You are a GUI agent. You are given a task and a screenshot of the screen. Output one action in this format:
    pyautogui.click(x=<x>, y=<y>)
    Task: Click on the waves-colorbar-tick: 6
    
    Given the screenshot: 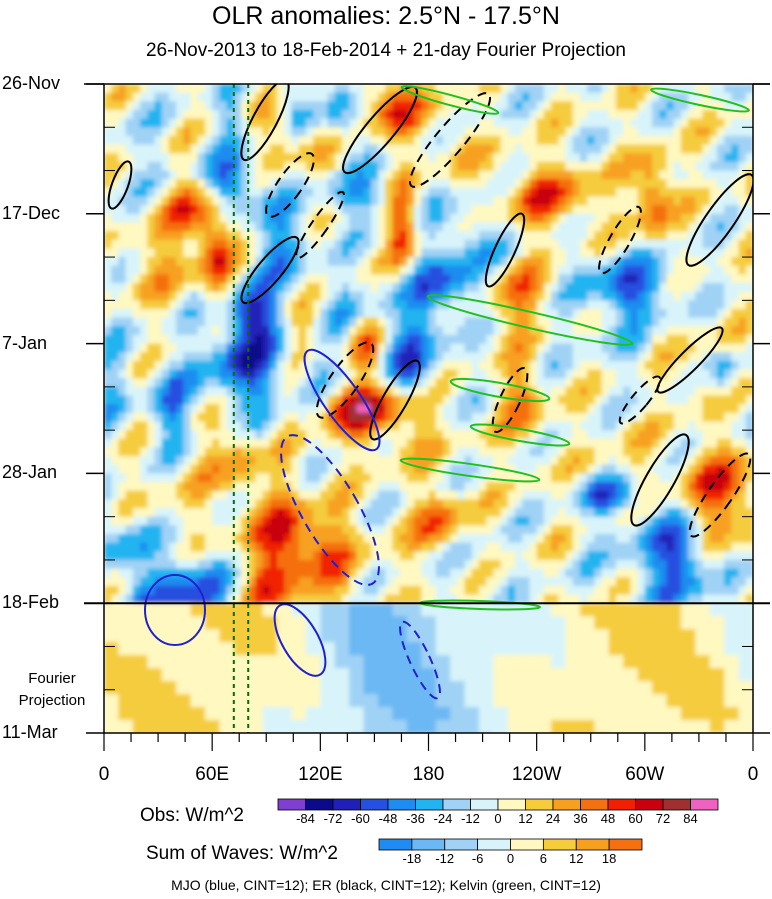 What is the action you would take?
    pyautogui.click(x=543, y=858)
    